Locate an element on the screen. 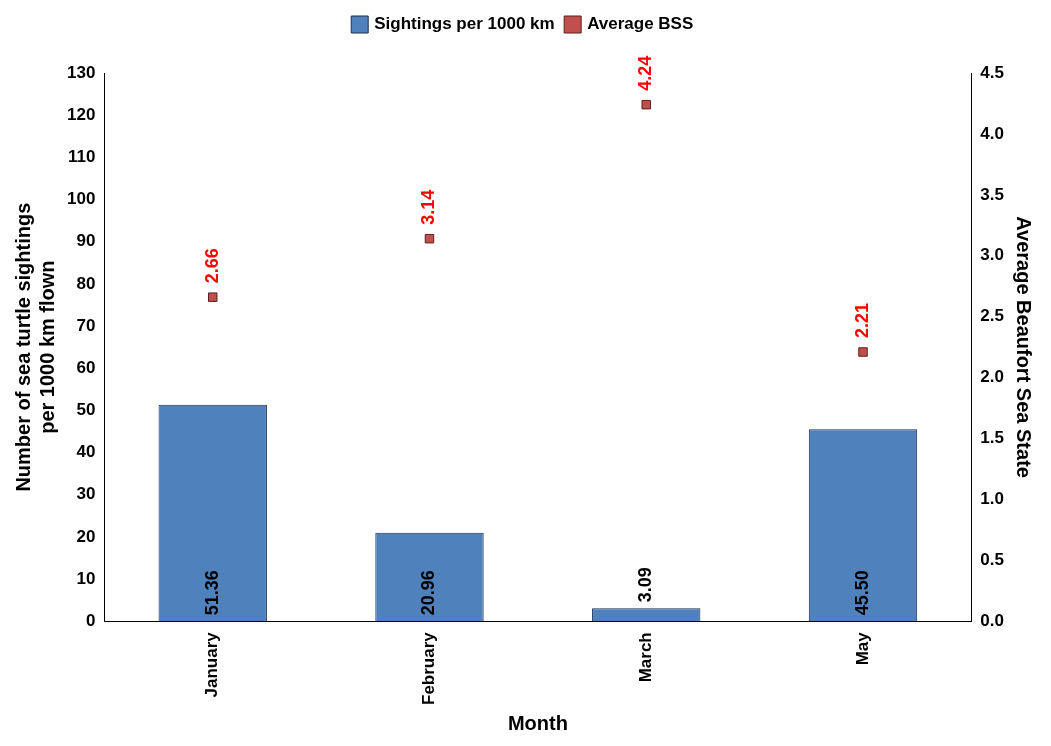  y2-axis-title: Average Beaufort Sea State is located at coordinates (1024, 347).